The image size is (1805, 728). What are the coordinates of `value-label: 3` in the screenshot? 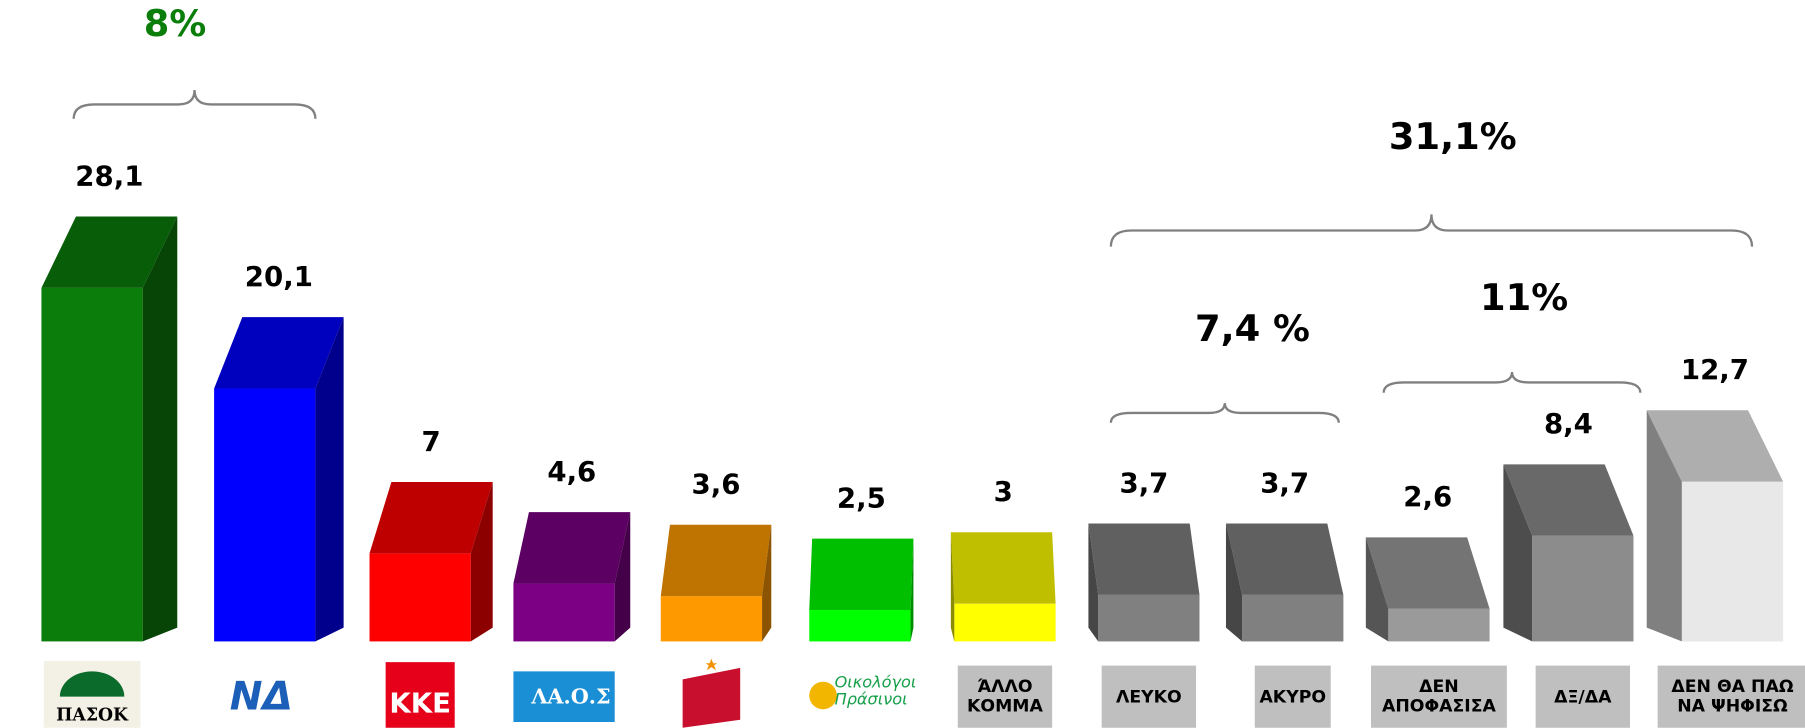 It's located at (1003, 491).